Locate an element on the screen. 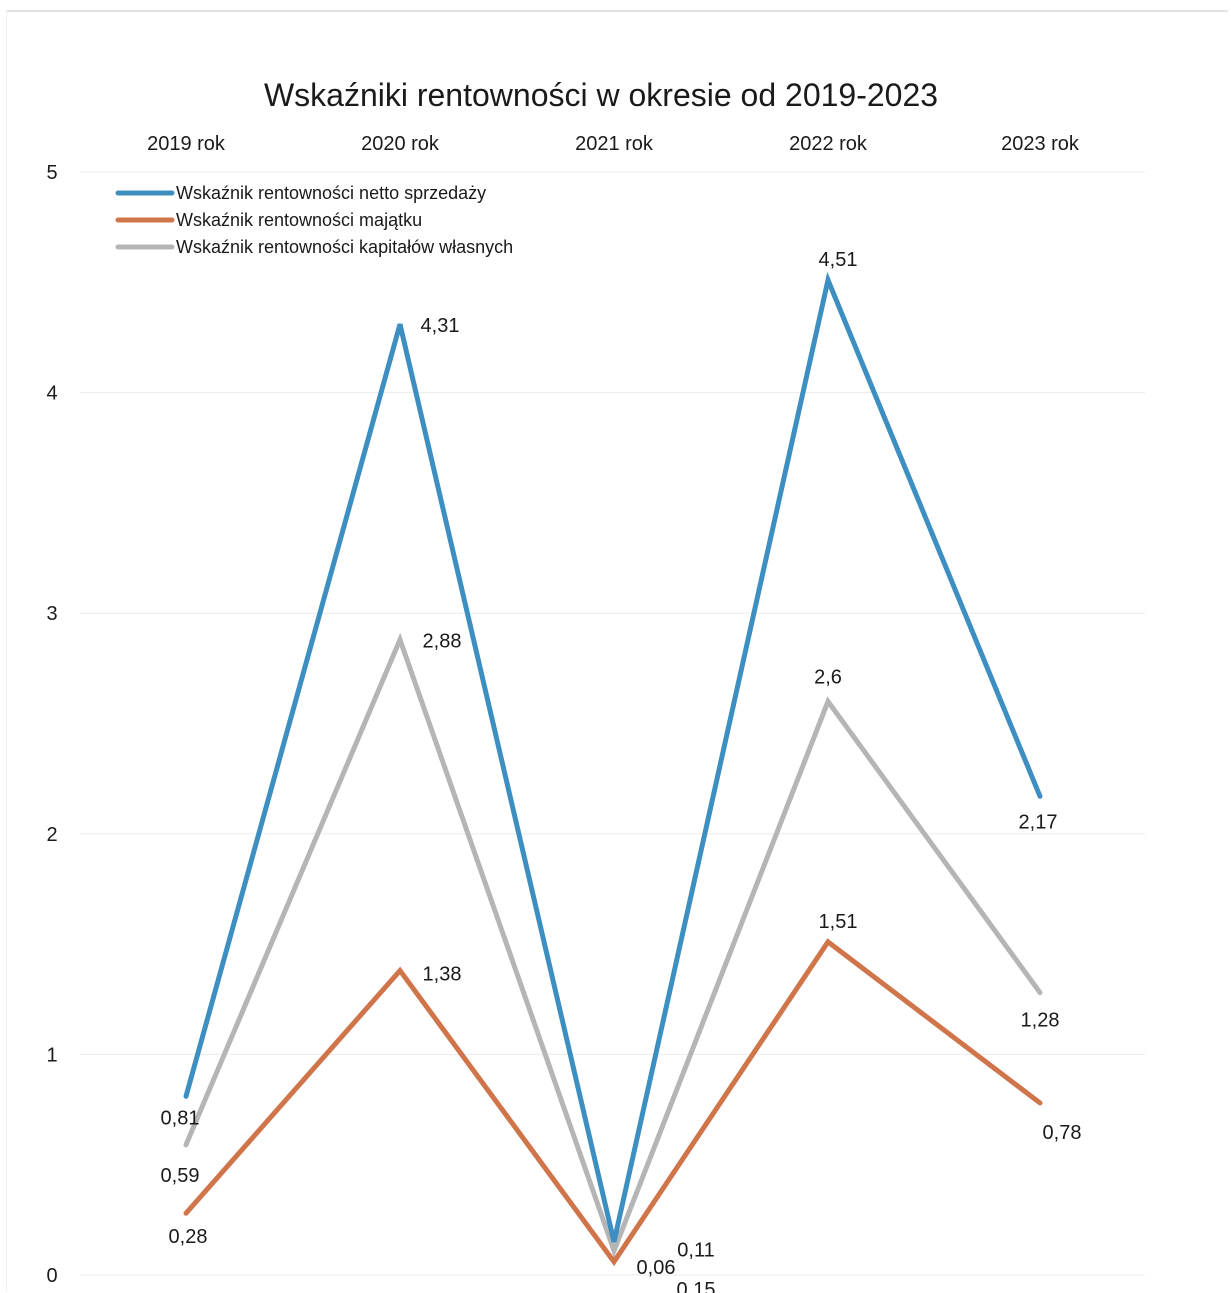  data-label: 0,81 is located at coordinates (180, 1118).